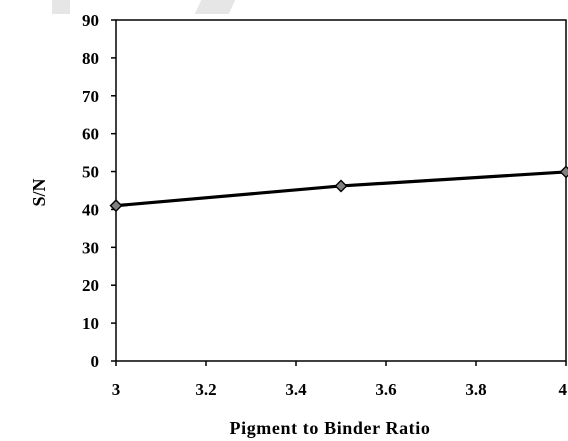 Image resolution: width=568 pixels, height=441 pixels. Describe the element at coordinates (563, 389) in the screenshot. I see `x-tick-label: 4` at that location.